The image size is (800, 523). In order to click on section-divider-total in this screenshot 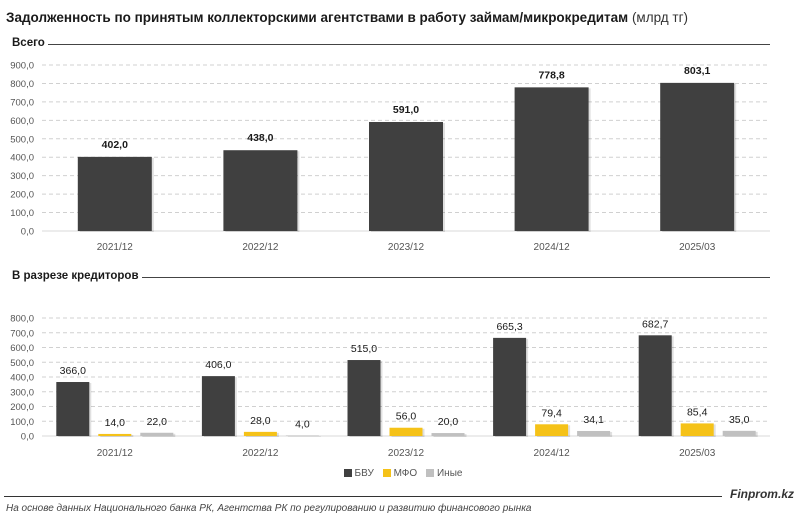, I will do `click(409, 44)`.